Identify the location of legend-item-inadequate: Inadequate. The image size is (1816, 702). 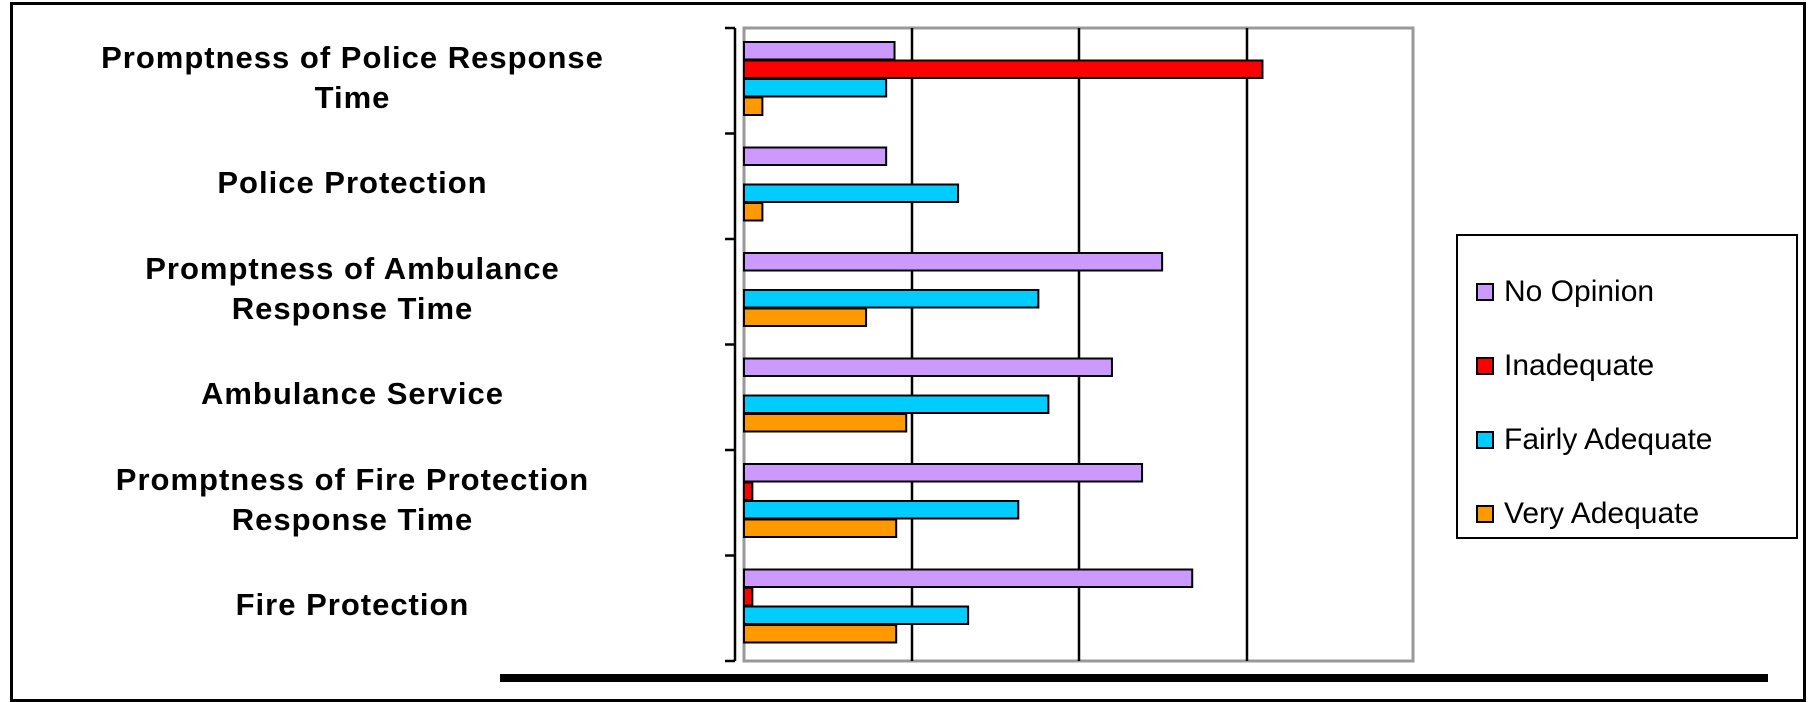
(1565, 366).